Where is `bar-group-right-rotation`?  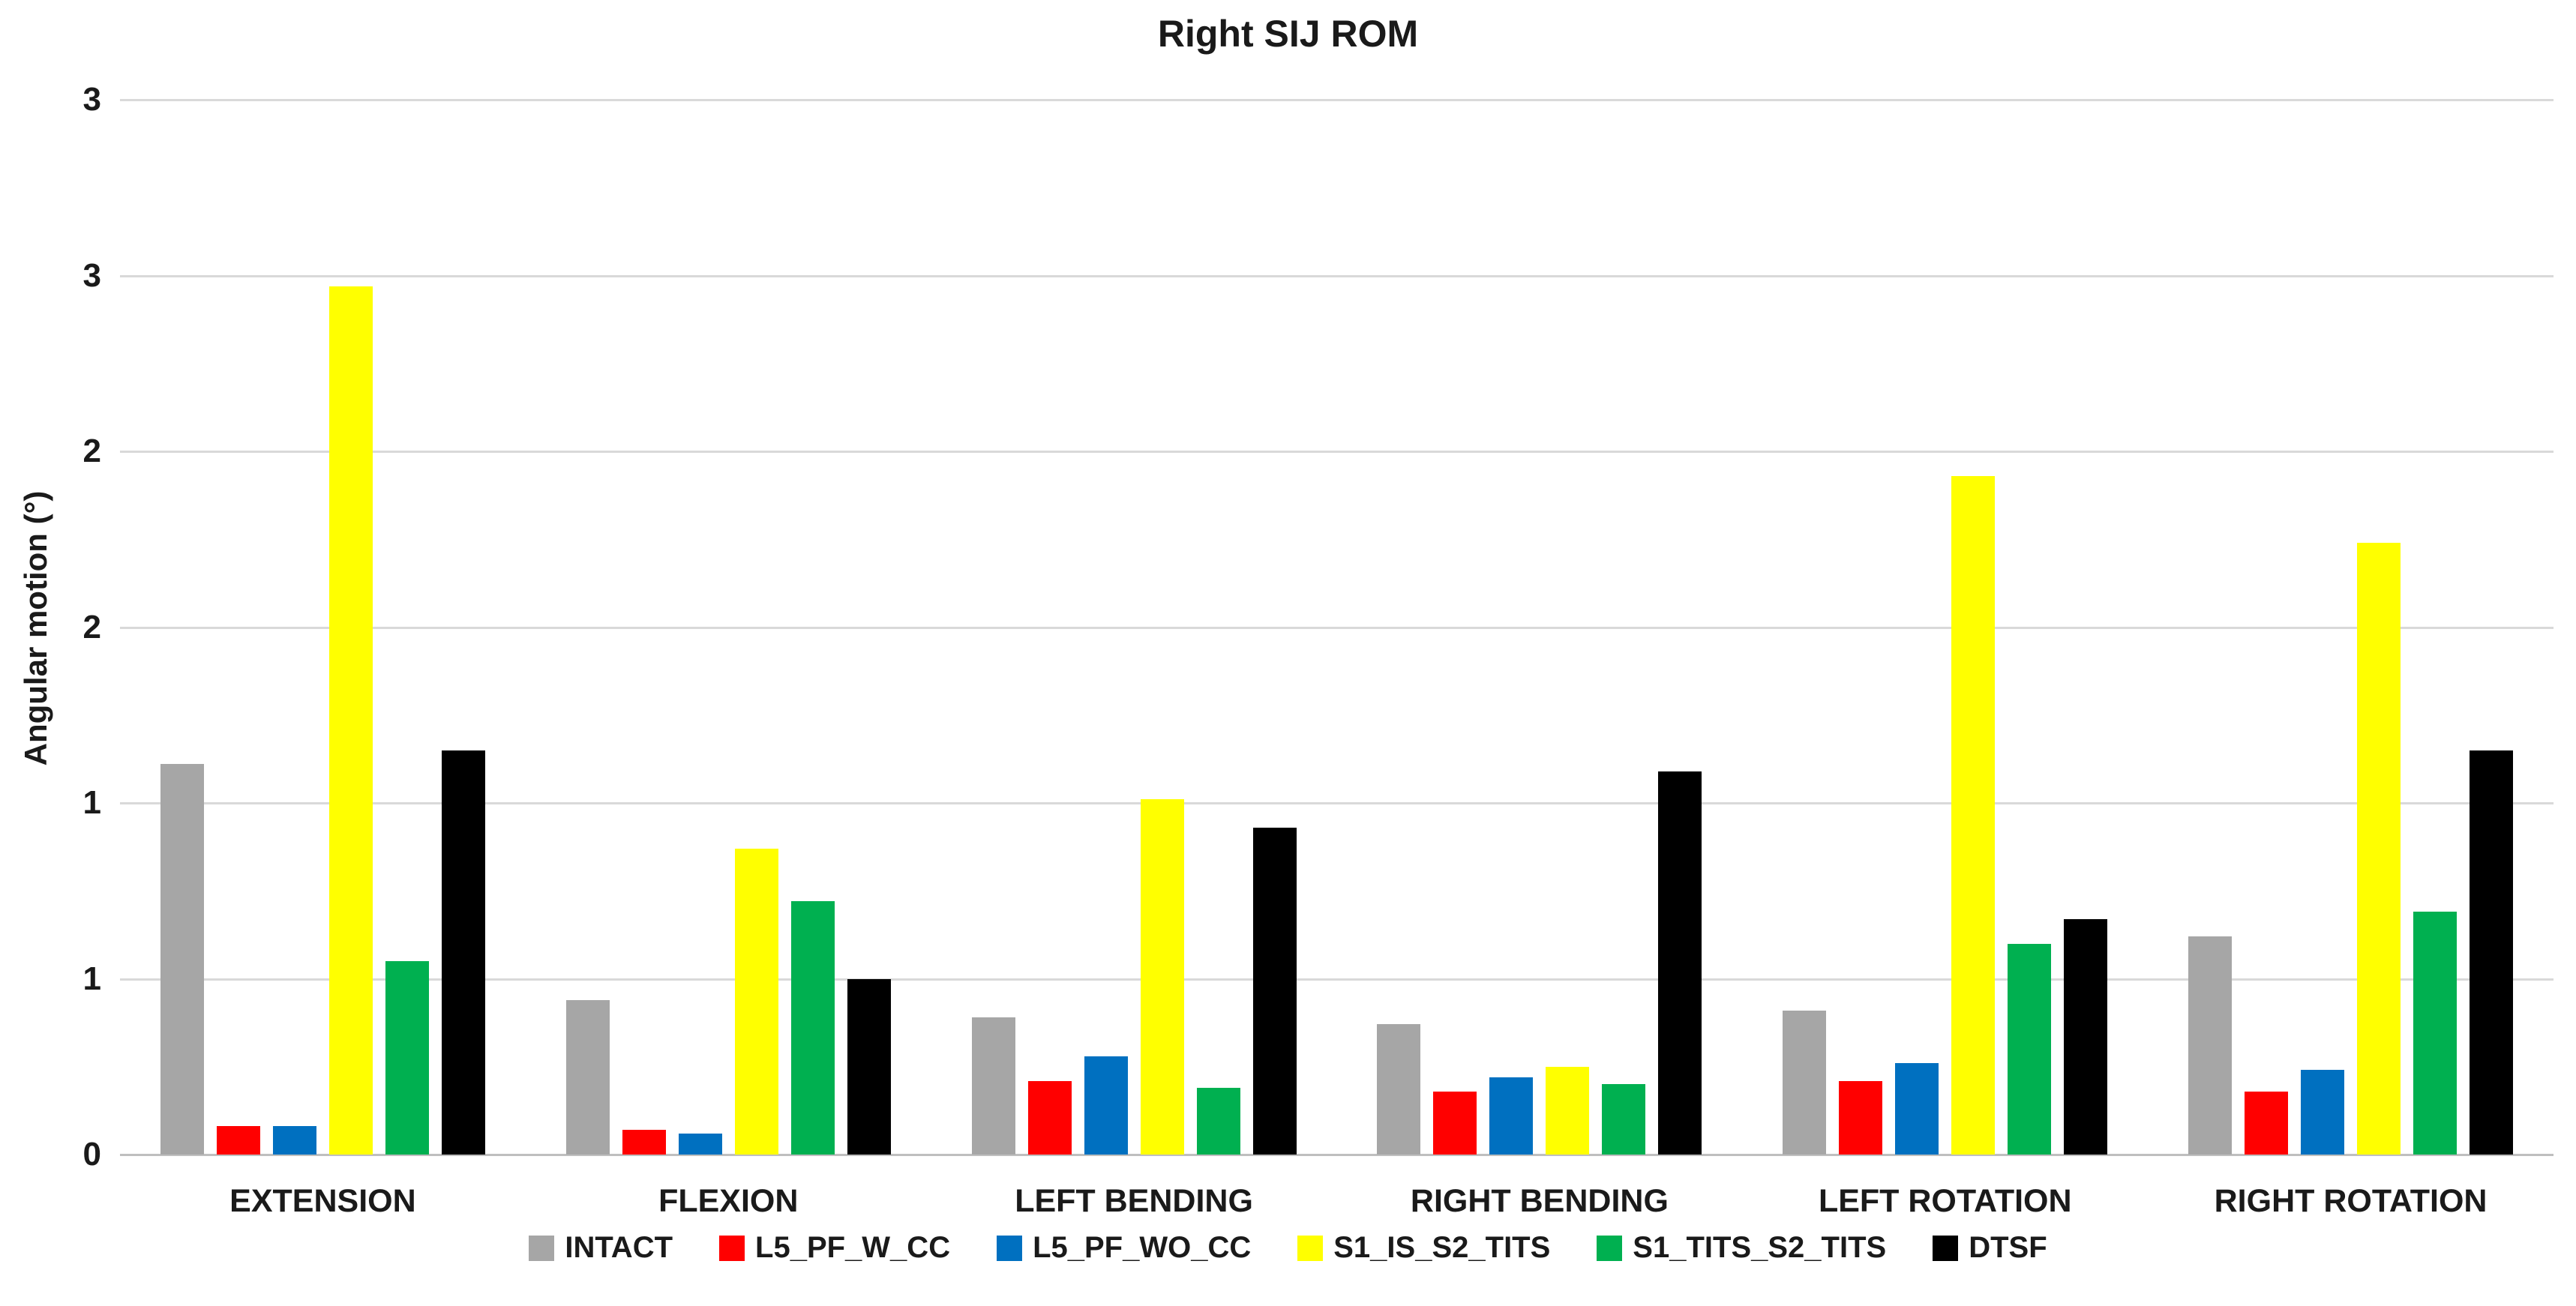
bar-group-right-rotation is located at coordinates (2351, 848).